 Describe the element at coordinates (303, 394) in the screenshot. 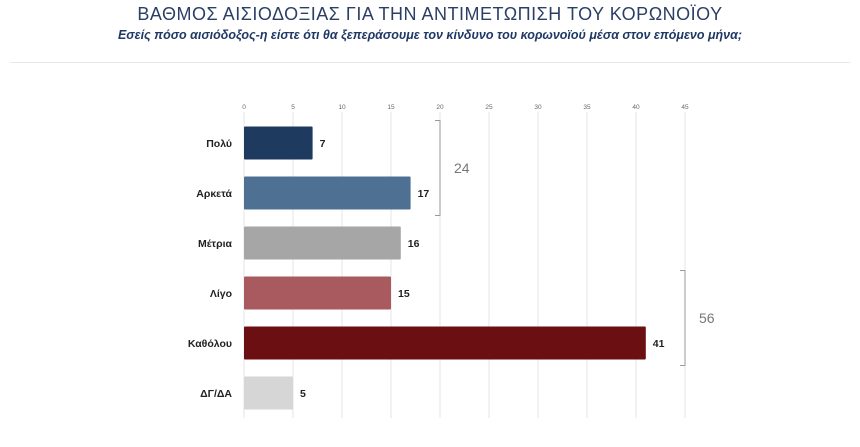

I see `value-label: 5` at that location.